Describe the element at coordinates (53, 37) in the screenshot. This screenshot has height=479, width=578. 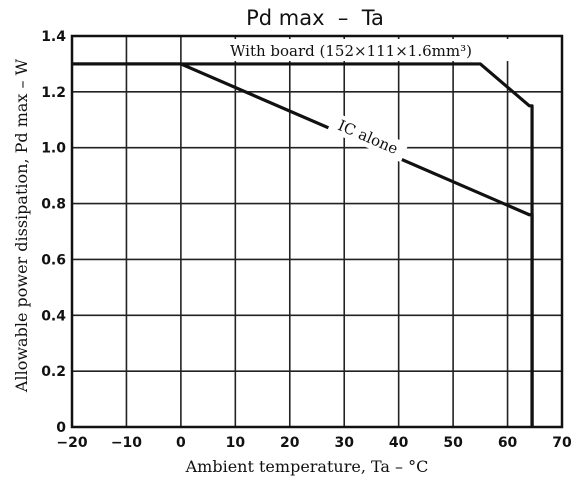
I see `y-tick-label: 1.4` at that location.